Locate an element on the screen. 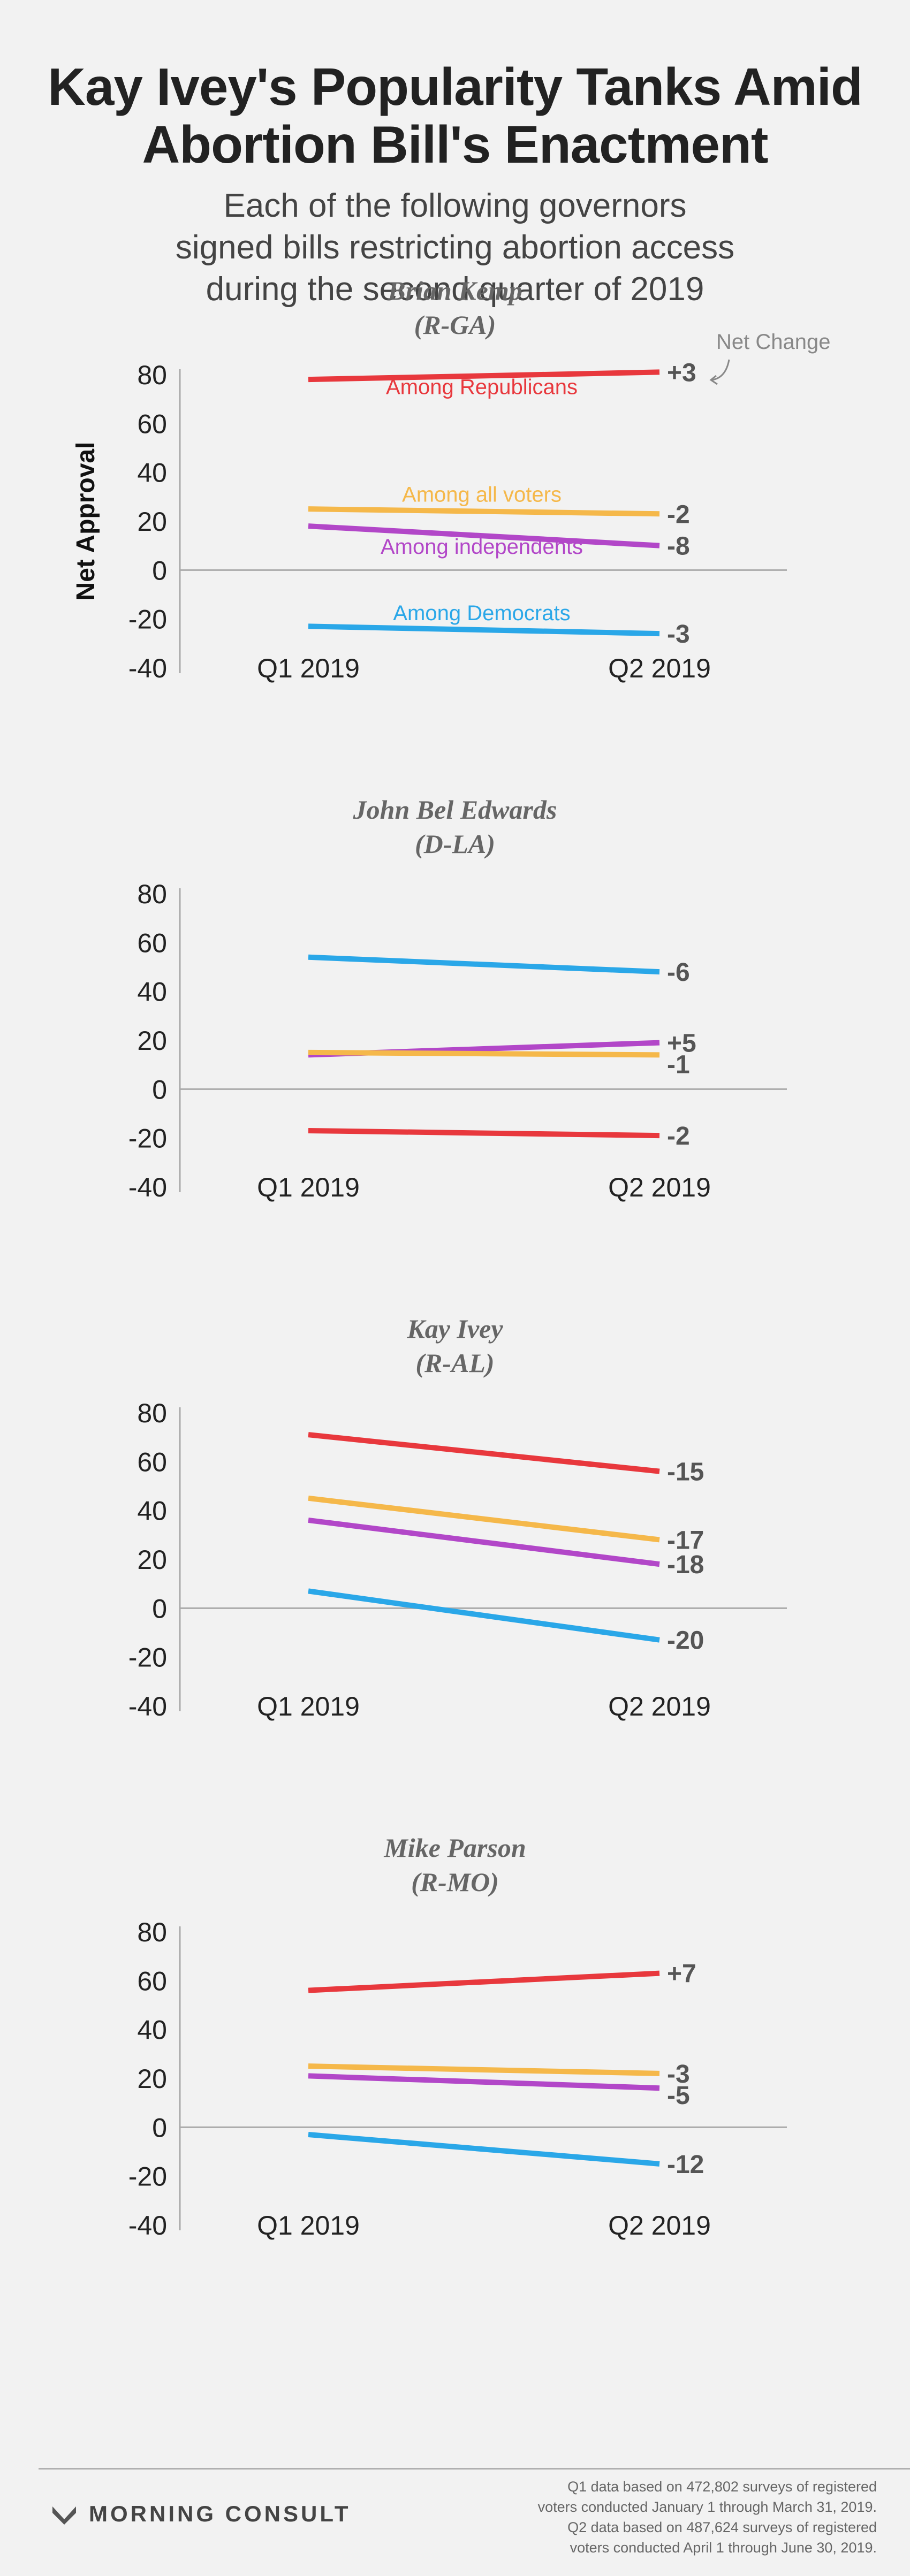  chart-subtitle: (D-LA) is located at coordinates (455, 844).